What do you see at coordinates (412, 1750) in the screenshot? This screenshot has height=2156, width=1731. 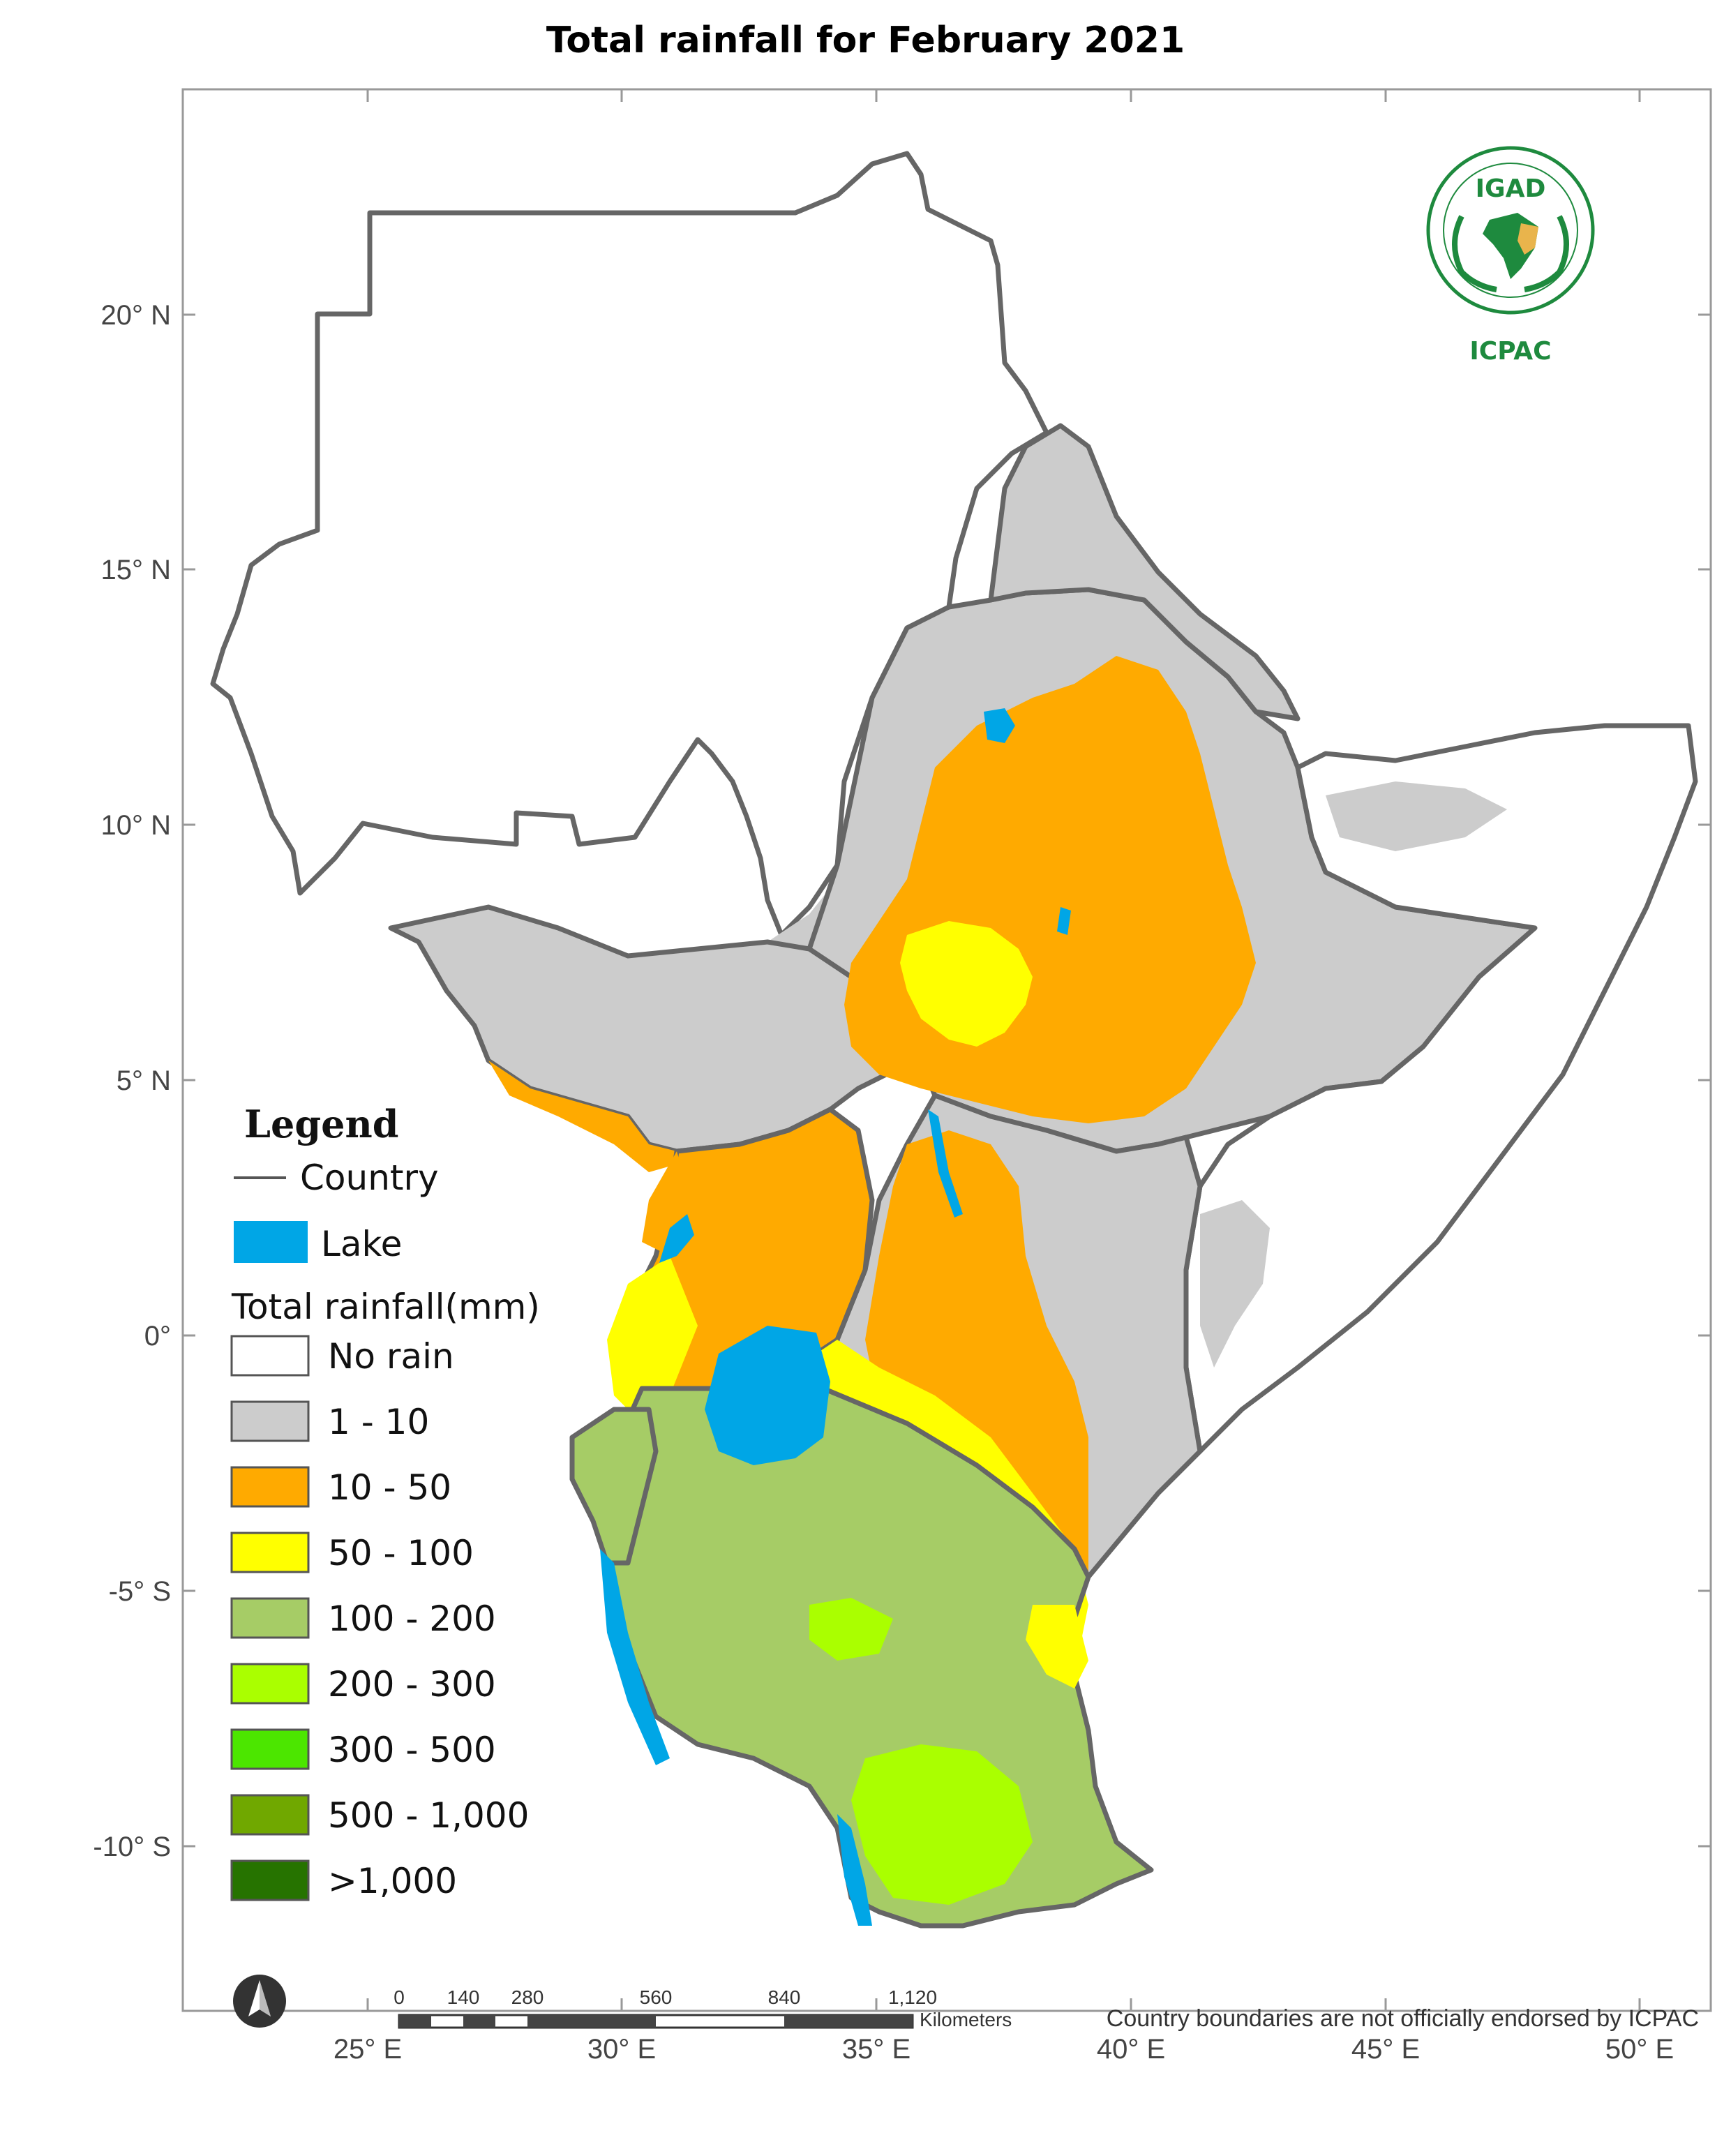 I see `legend-class-label: 300 - 500` at bounding box center [412, 1750].